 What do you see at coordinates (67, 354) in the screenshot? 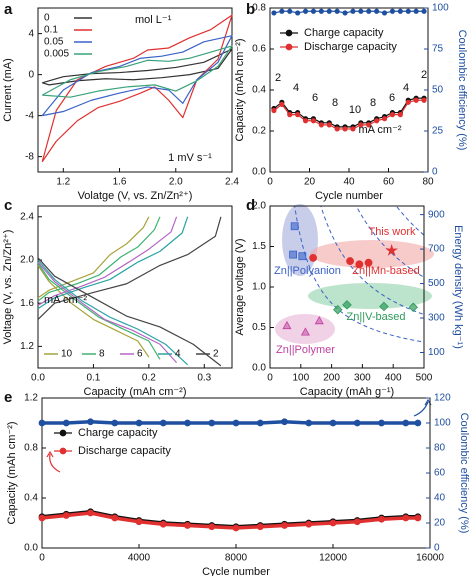
I see `legend-label: 10` at bounding box center [67, 354].